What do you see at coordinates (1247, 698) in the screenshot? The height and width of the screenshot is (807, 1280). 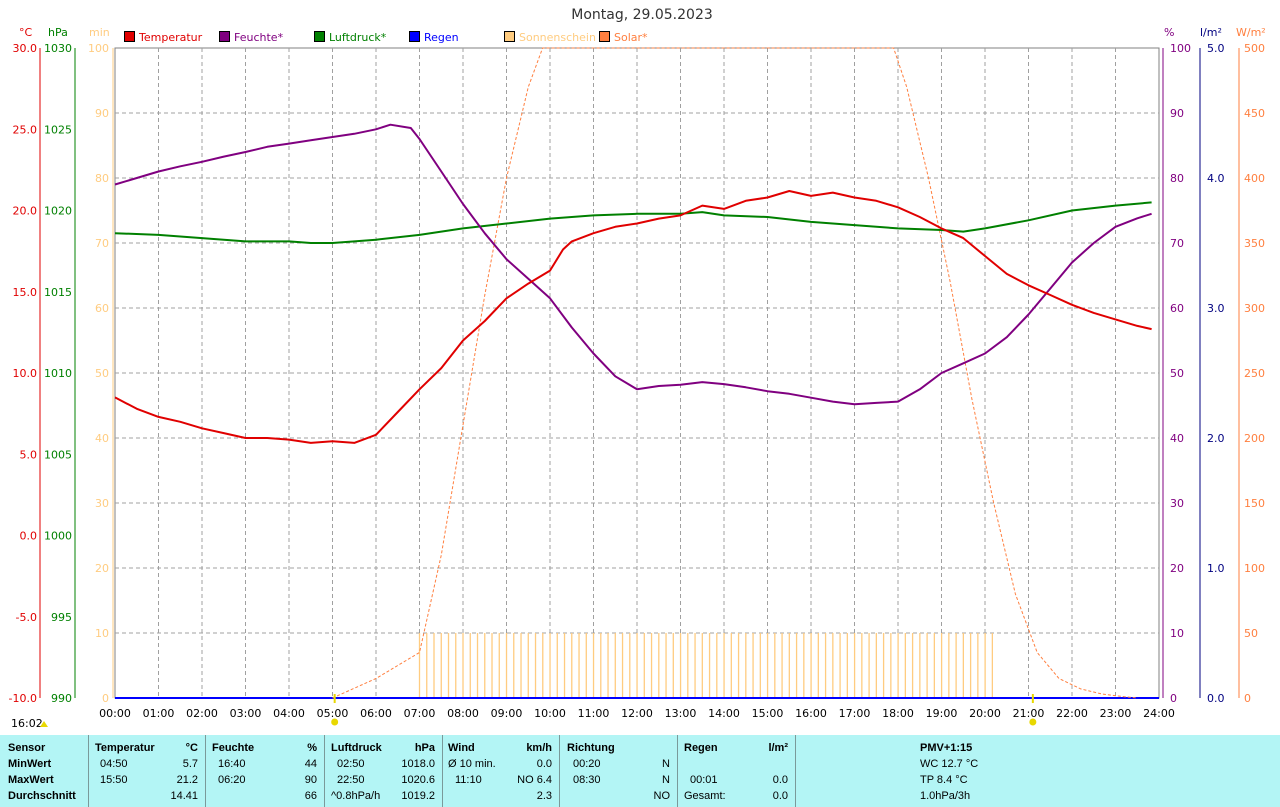 I see `tick-label-solar: 0` at bounding box center [1247, 698].